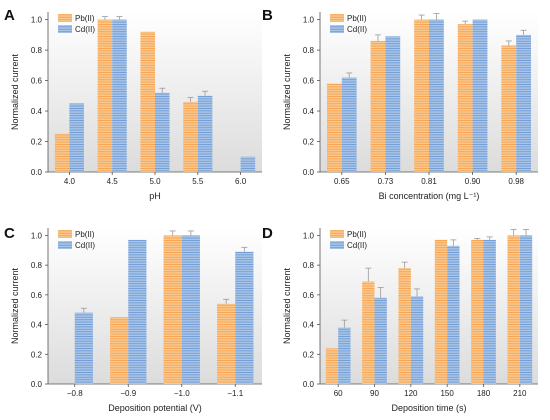  Describe the element at coordinates (411, 393) in the screenshot. I see `x-tick-label: 120` at that location.